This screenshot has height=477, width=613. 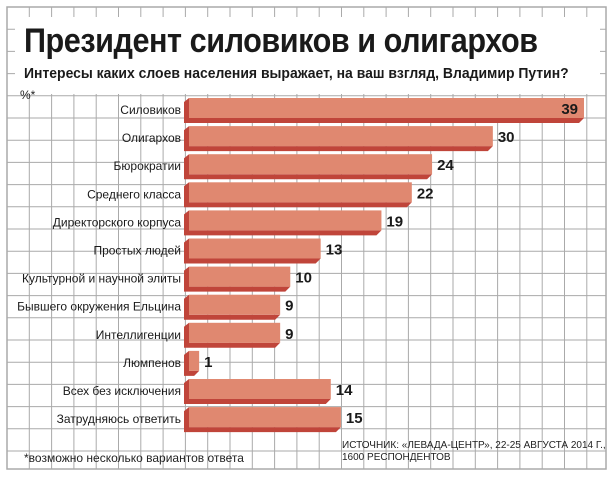 I want to click on category-label: Затрудняюсь ответить, so click(x=119, y=419).